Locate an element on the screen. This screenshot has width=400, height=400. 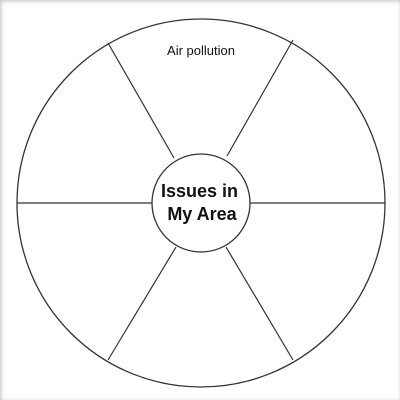
center-hub is located at coordinates (201, 203).